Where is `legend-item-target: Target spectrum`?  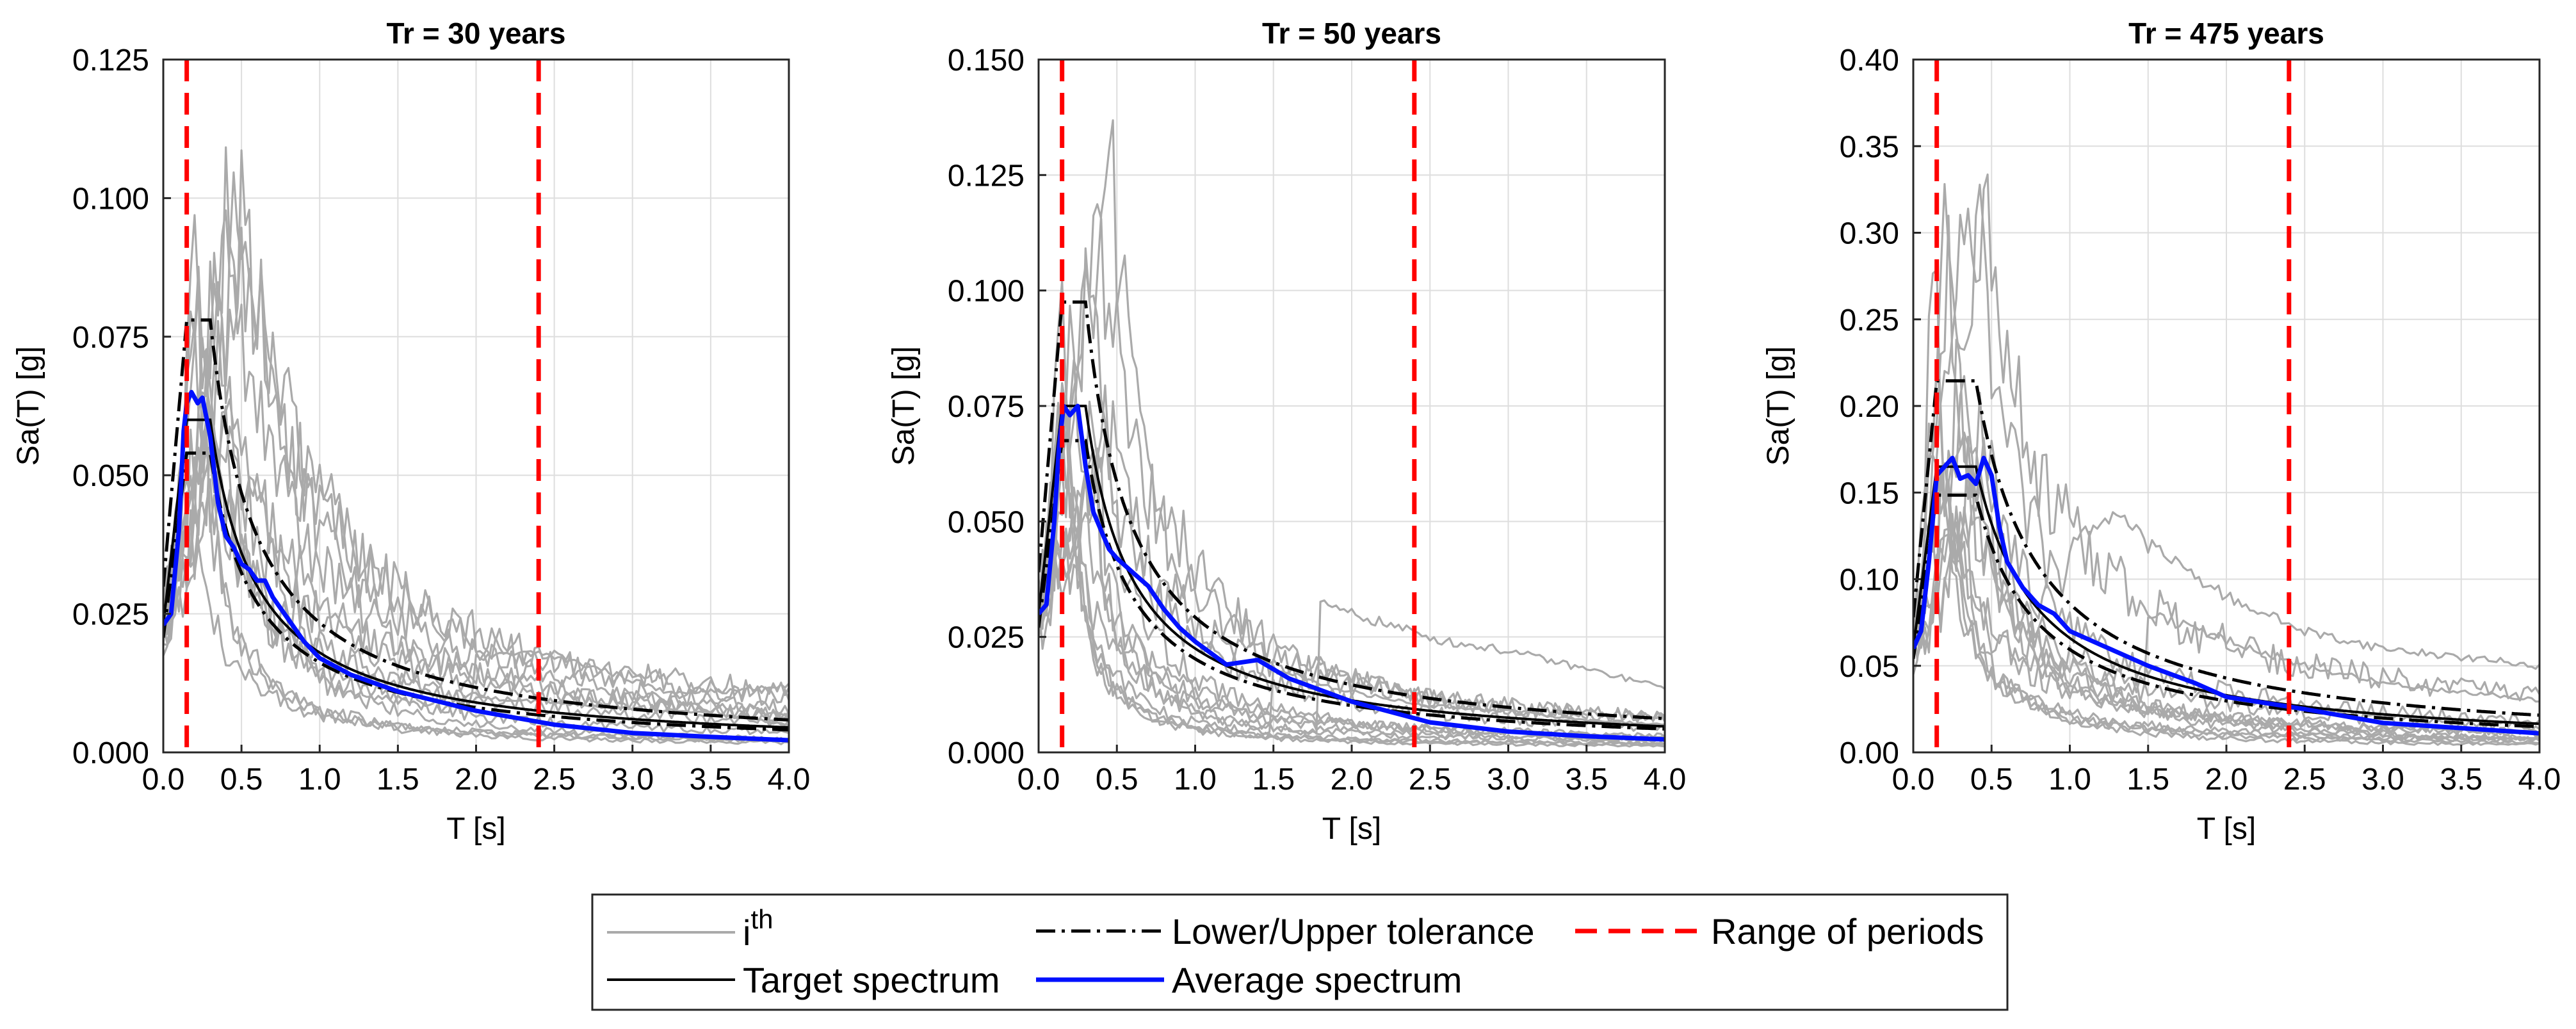 legend-item-target: Target spectrum is located at coordinates (803, 980).